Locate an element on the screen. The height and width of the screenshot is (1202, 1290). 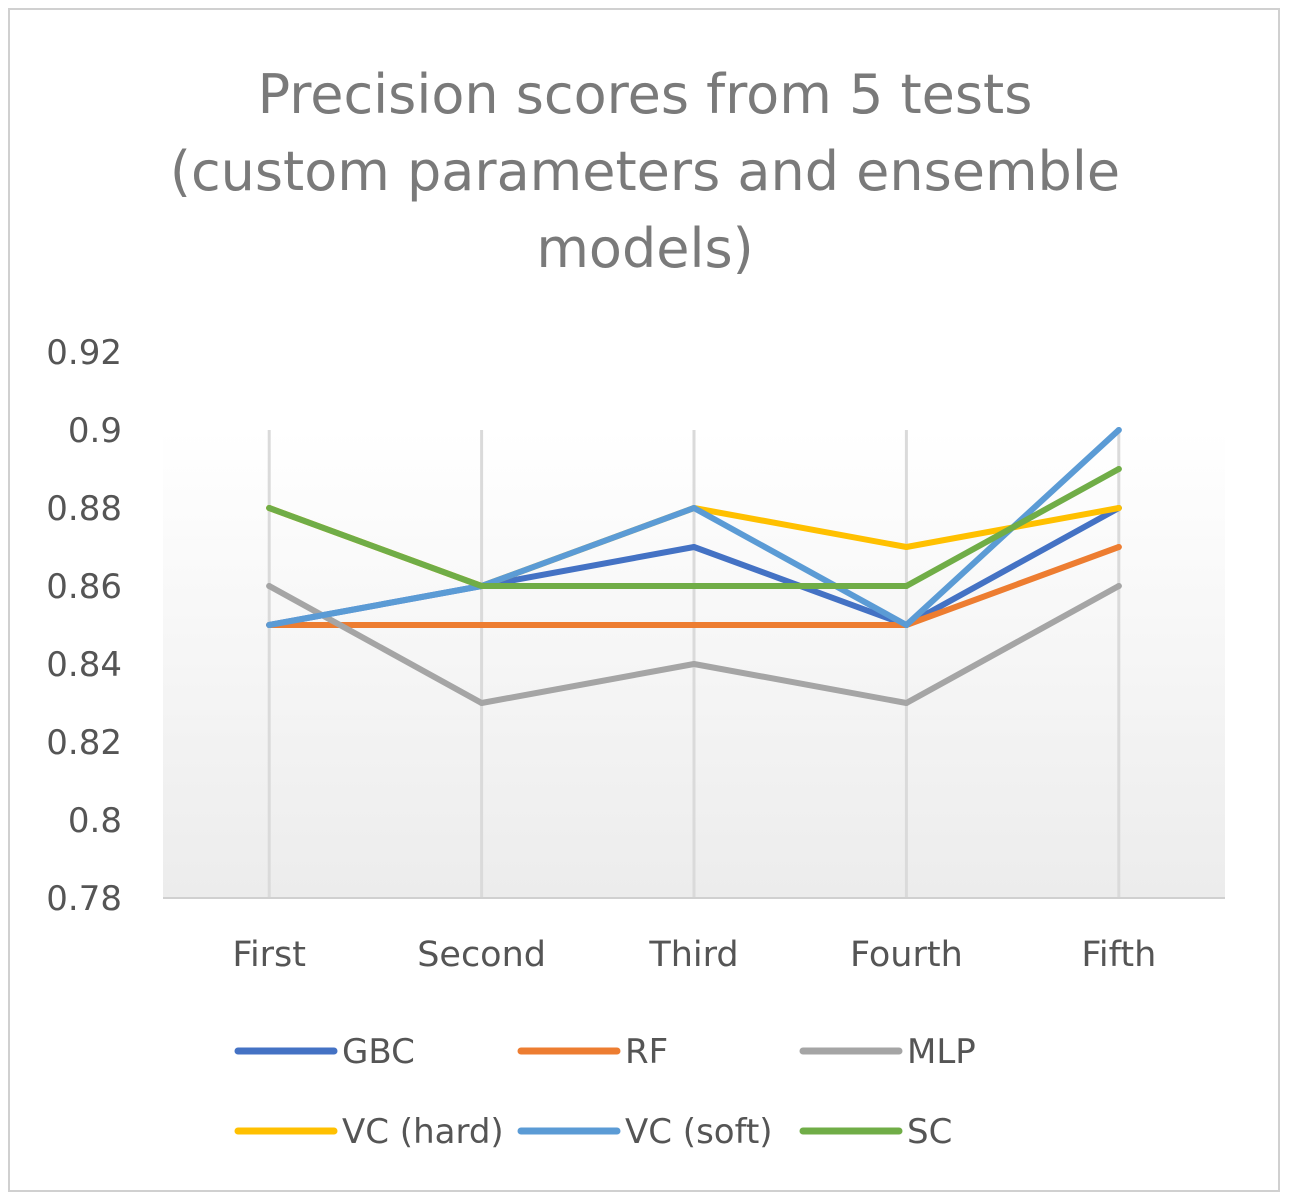
chart-title-line-2: (custom parameters and ensemble is located at coordinates (645, 171).